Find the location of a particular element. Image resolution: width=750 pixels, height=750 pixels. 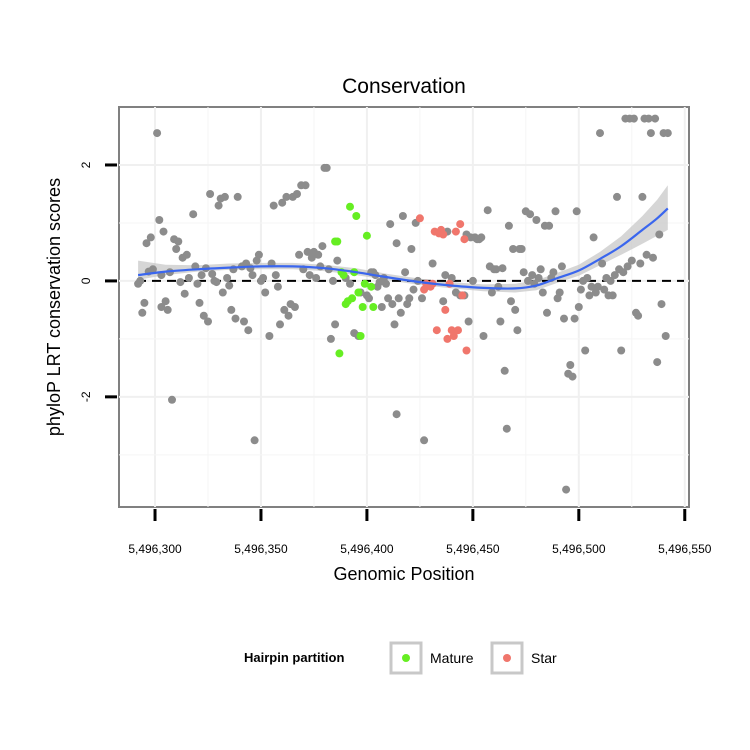

legend-label-star: Star is located at coordinates (544, 658).